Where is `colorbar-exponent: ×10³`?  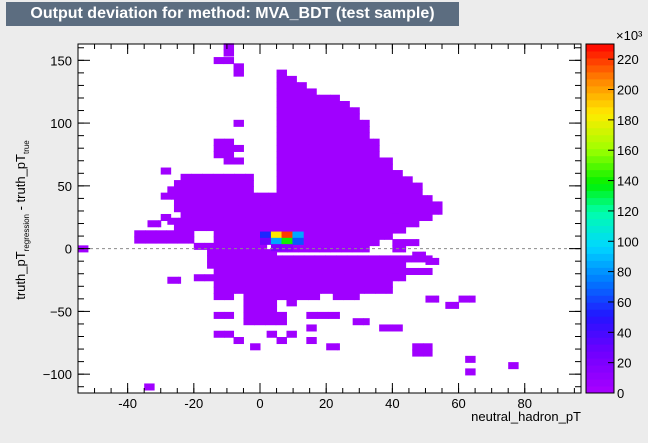 colorbar-exponent: ×10³ is located at coordinates (629, 35).